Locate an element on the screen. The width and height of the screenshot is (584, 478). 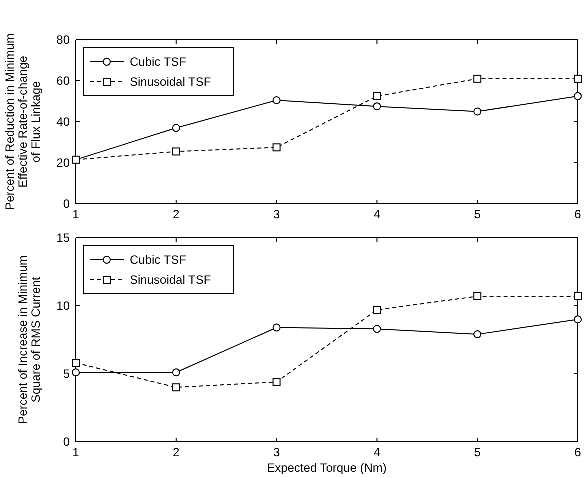
y-tick-label: 40 is located at coordinates (63, 121).